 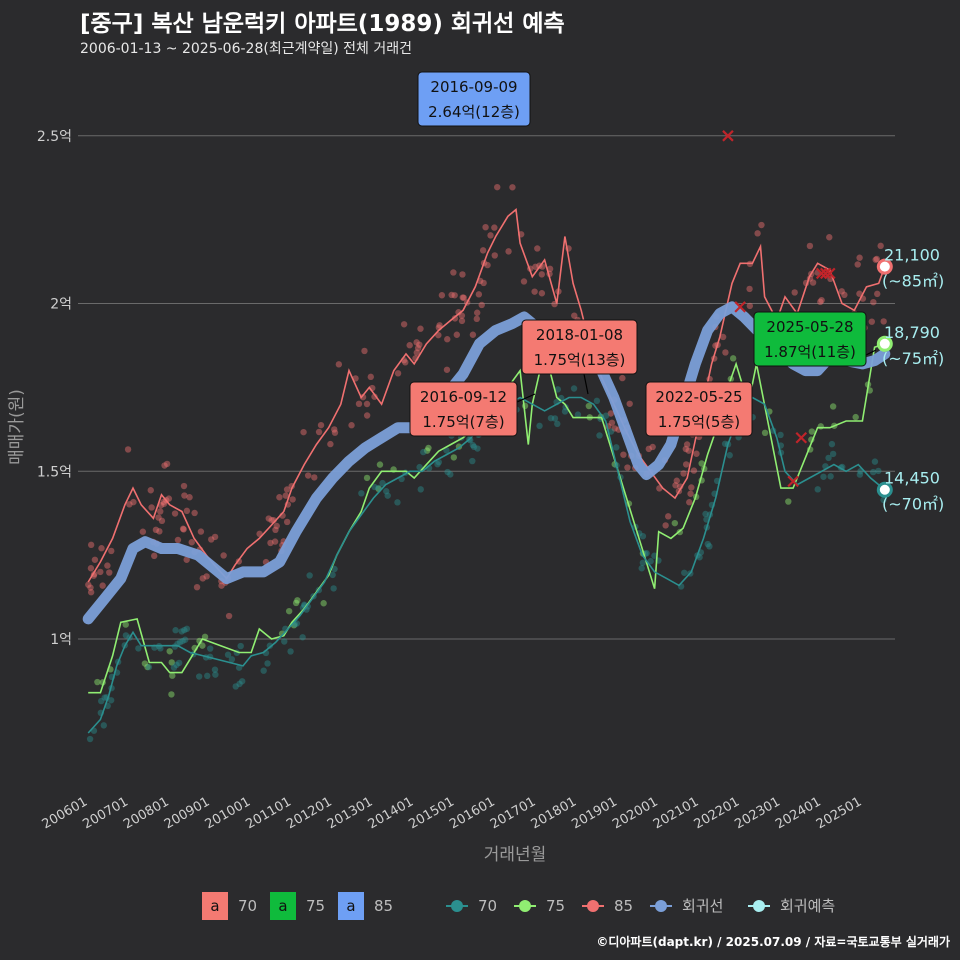 I want to click on x-tick-label: 200701, so click(x=105, y=813).